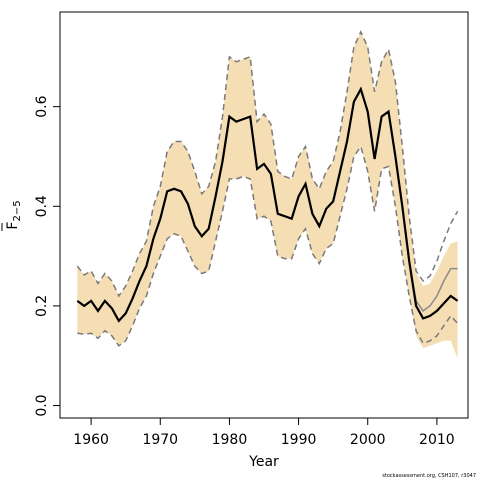 This screenshot has height=480, width=480. I want to click on x-tick-label: 1960, so click(91, 440).